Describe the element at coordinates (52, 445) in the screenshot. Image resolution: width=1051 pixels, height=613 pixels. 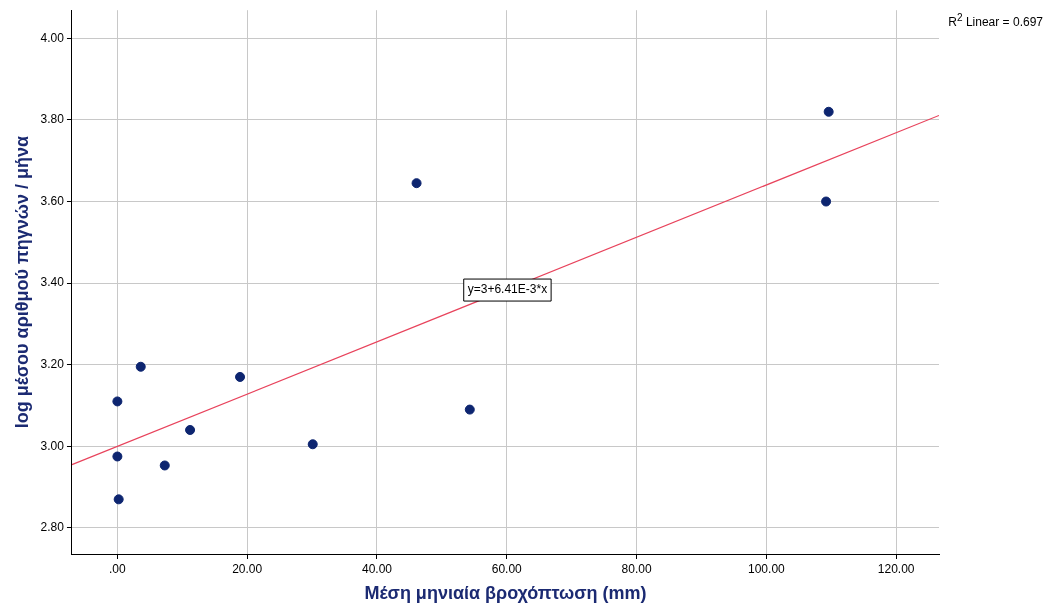
I see `y-tick-label: 3.00` at that location.